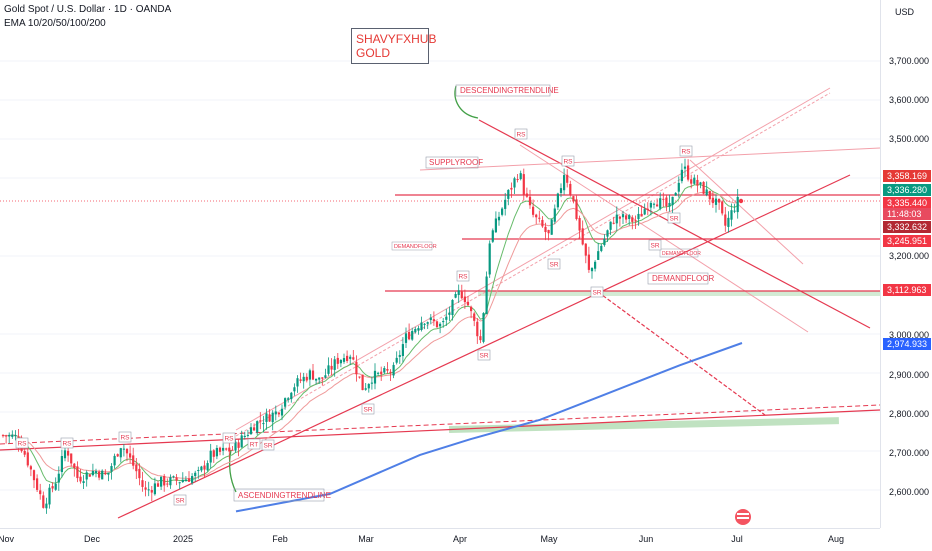 The height and width of the screenshot is (551, 932). I want to click on demand-label-right: DEMANDFLOOR, so click(683, 278).